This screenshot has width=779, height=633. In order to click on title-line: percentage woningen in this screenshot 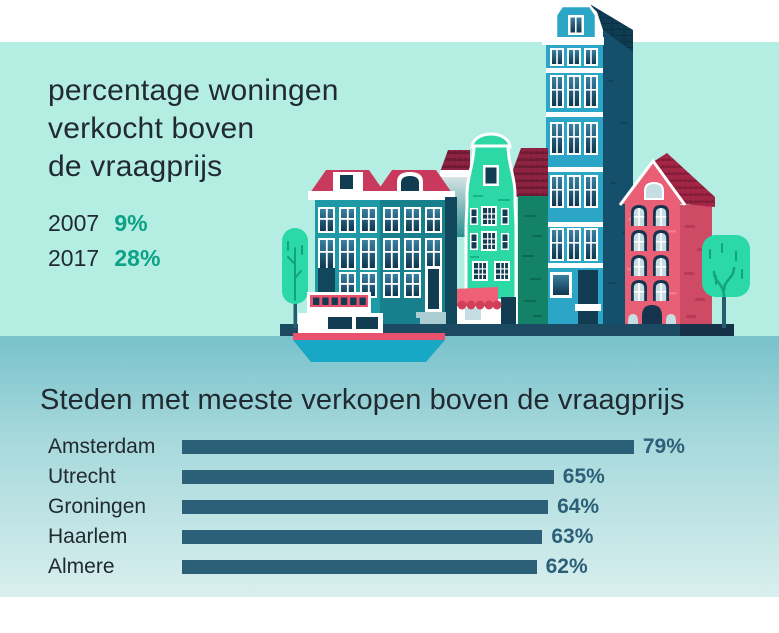, I will do `click(193, 90)`.